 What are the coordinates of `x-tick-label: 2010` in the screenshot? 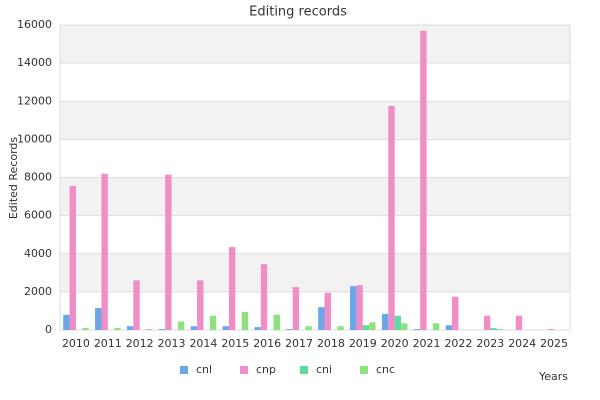 It's located at (76, 343).